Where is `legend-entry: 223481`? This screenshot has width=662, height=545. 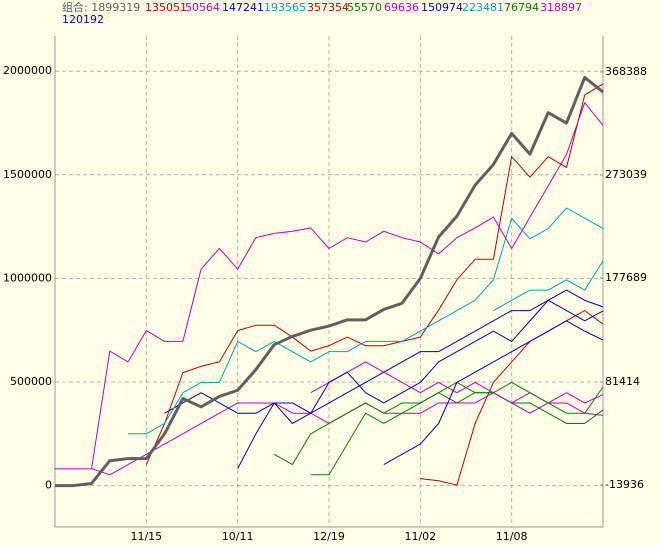
legend-entry: 223481 is located at coordinates (483, 7).